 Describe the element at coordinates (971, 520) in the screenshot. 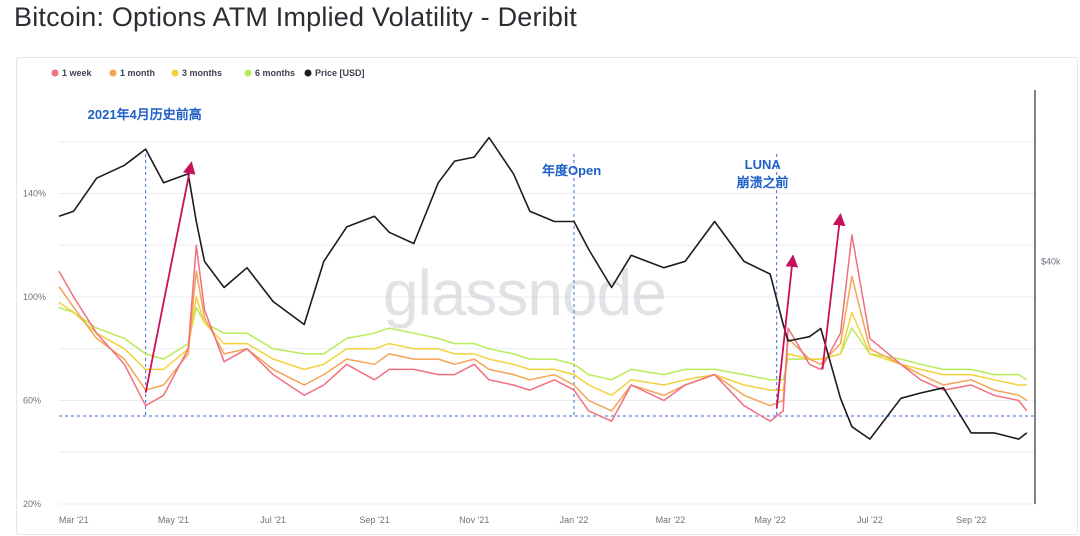

I see `x-tick-label: Sep '22` at that location.